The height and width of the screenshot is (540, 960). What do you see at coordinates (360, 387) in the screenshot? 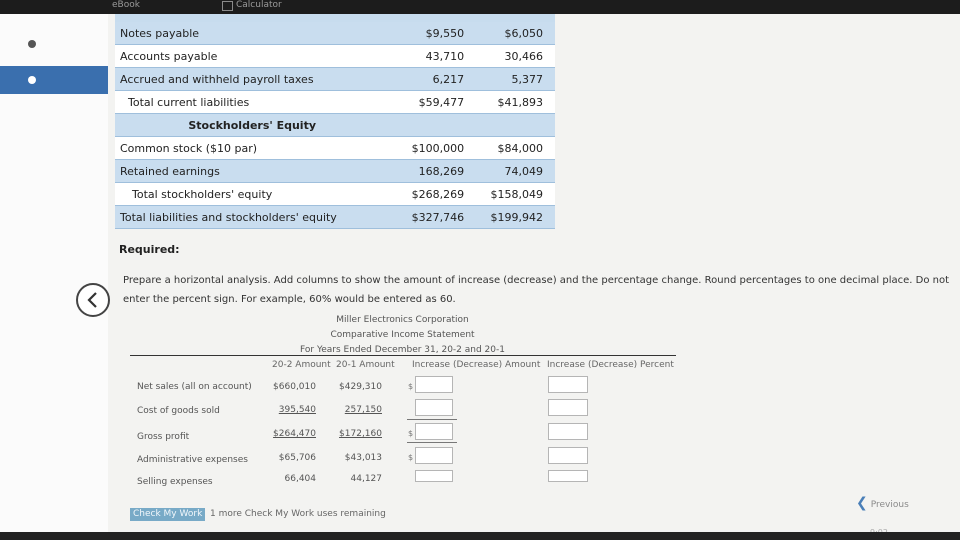
I see `year1-amount: $429,310` at bounding box center [360, 387].